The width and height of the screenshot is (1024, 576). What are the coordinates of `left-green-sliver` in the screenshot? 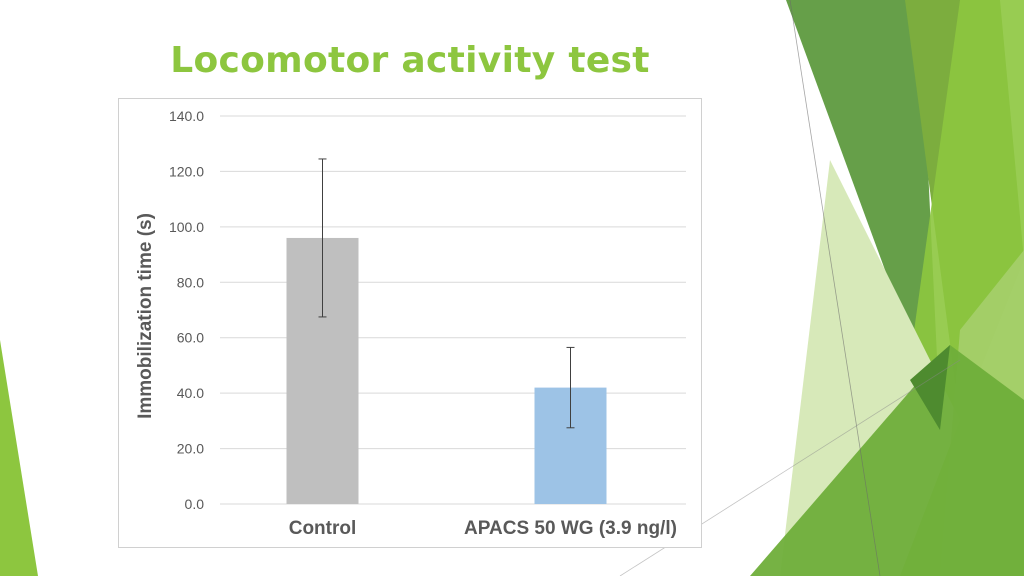 It's located at (19, 458).